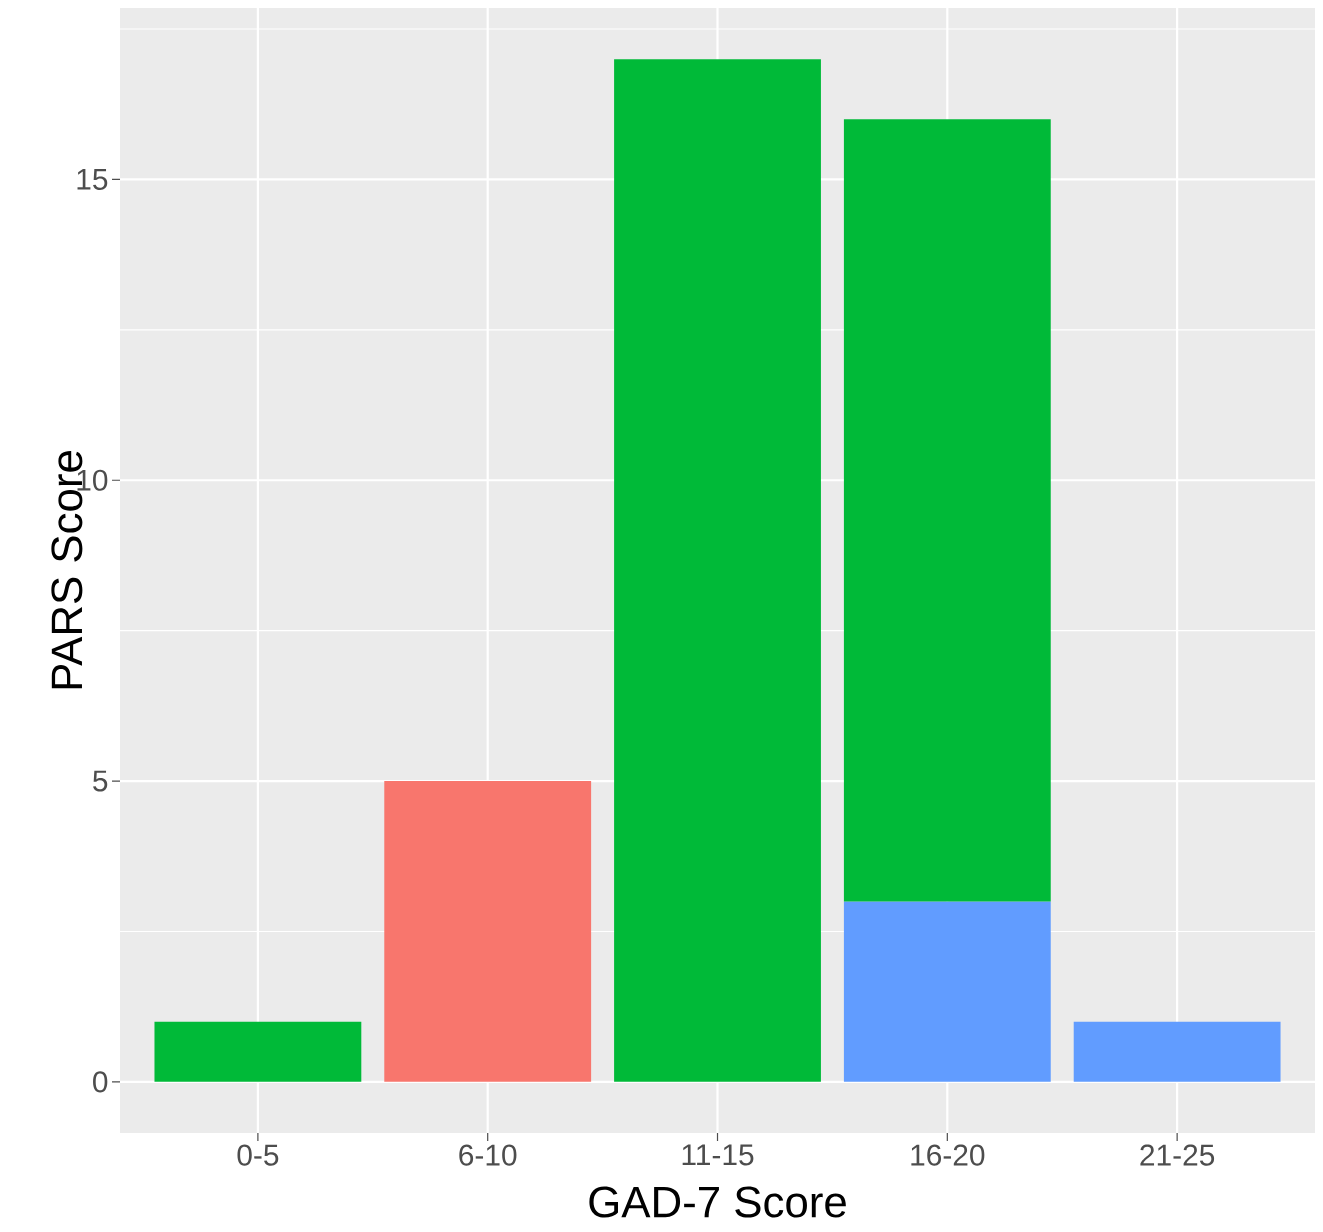 This screenshot has height=1232, width=1323. Describe the element at coordinates (1177, 1155) in the screenshot. I see `x-tick-label: 21-25` at that location.